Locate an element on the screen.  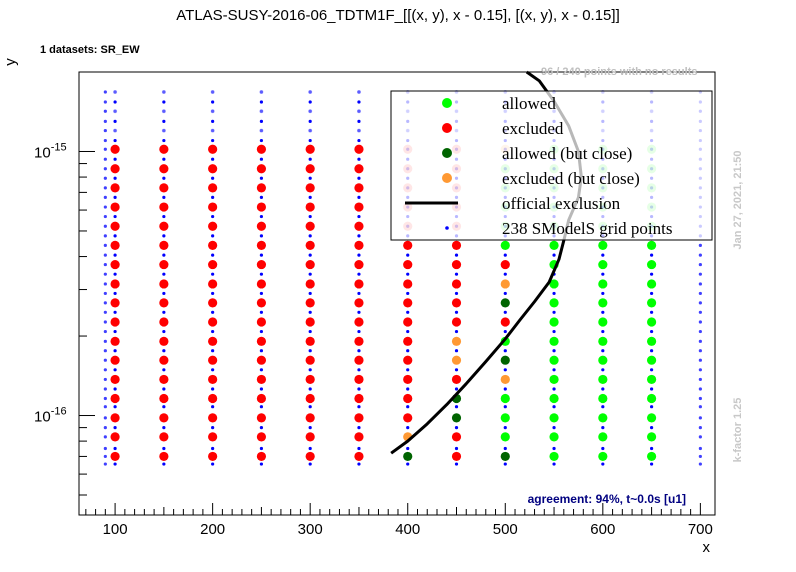
datasets-label: 1 datasets: SR_EW is located at coordinates (90, 50).